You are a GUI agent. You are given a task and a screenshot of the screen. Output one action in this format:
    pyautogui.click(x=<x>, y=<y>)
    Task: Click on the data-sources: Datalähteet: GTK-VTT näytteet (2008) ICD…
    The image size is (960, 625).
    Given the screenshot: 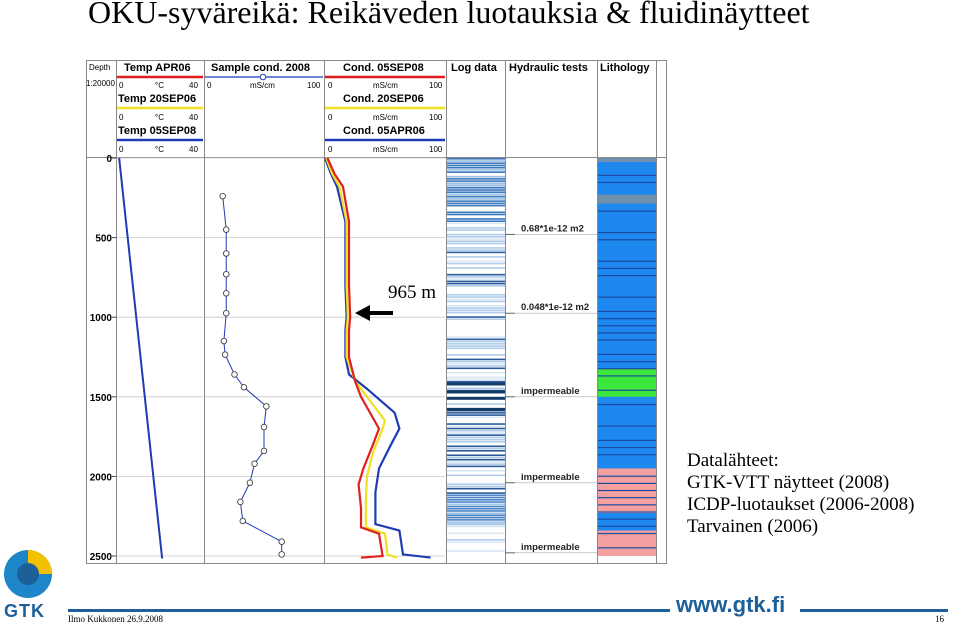 What is the action you would take?
    pyautogui.click(x=800, y=494)
    